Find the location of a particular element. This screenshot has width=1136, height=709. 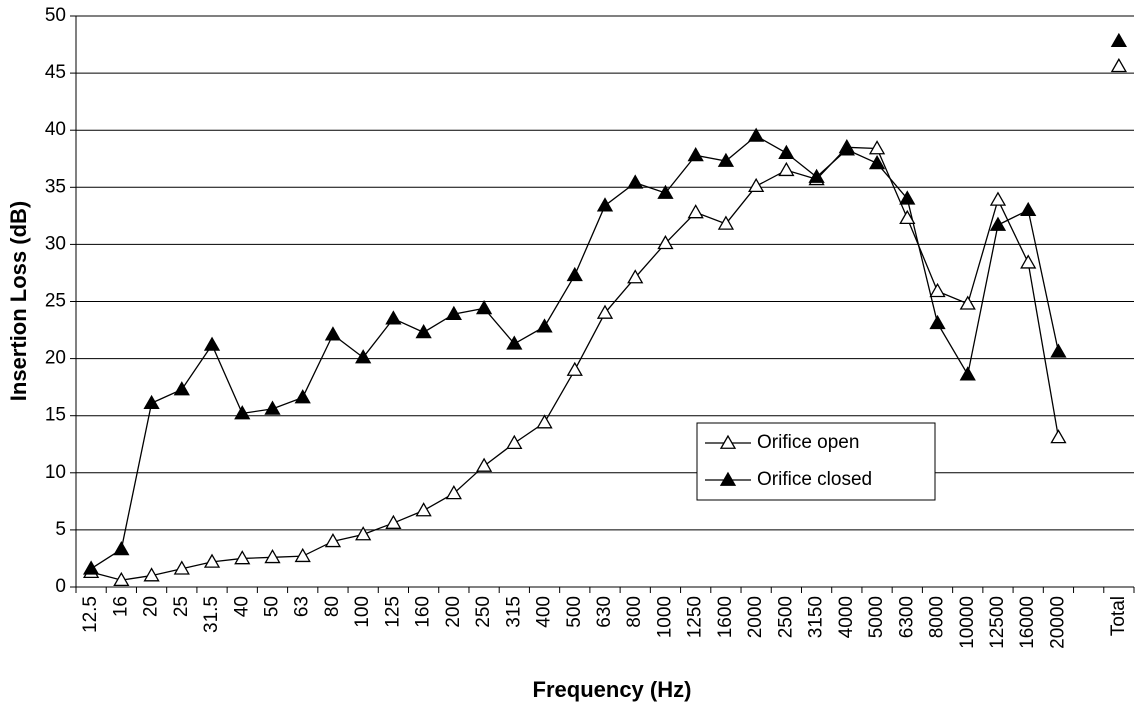

x-tick-label: 1250 is located at coordinates (695, 617).